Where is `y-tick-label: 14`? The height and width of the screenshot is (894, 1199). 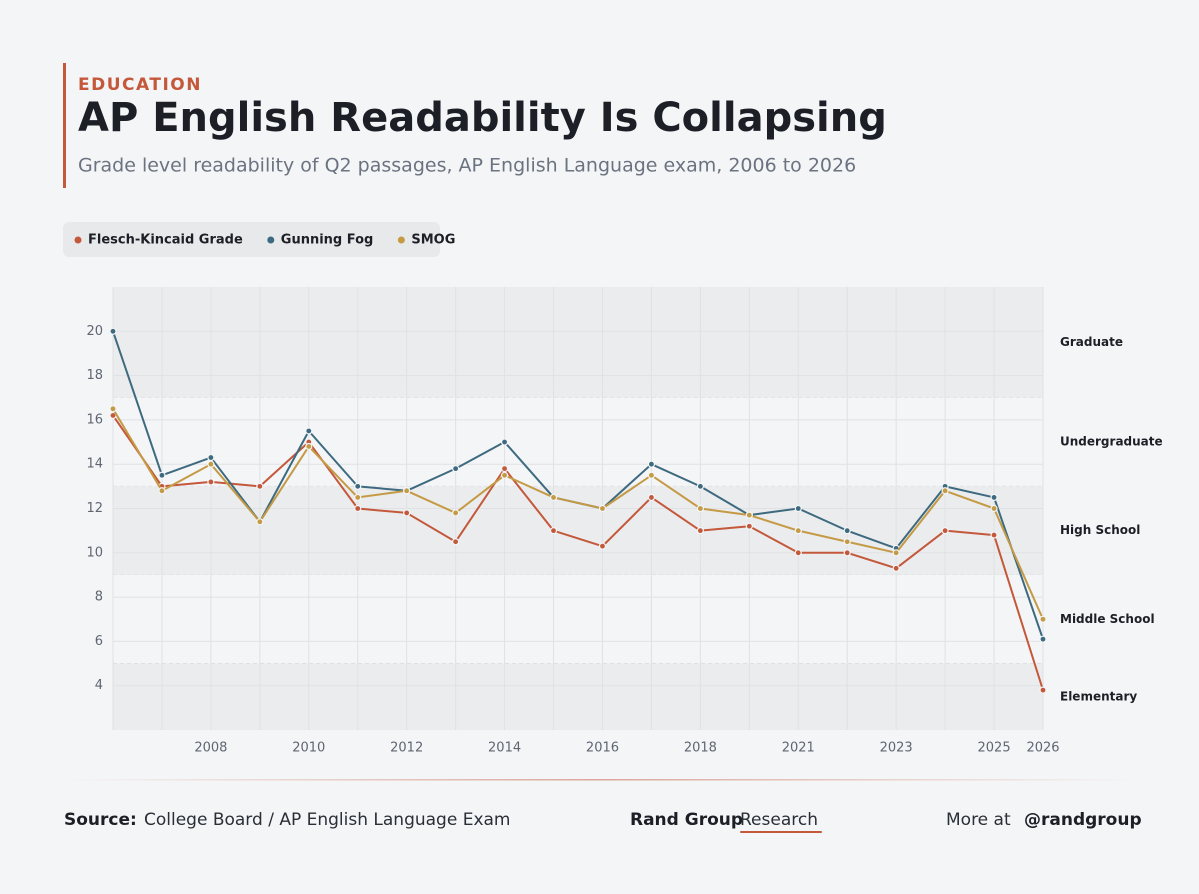
y-tick-label: 14 is located at coordinates (94, 464).